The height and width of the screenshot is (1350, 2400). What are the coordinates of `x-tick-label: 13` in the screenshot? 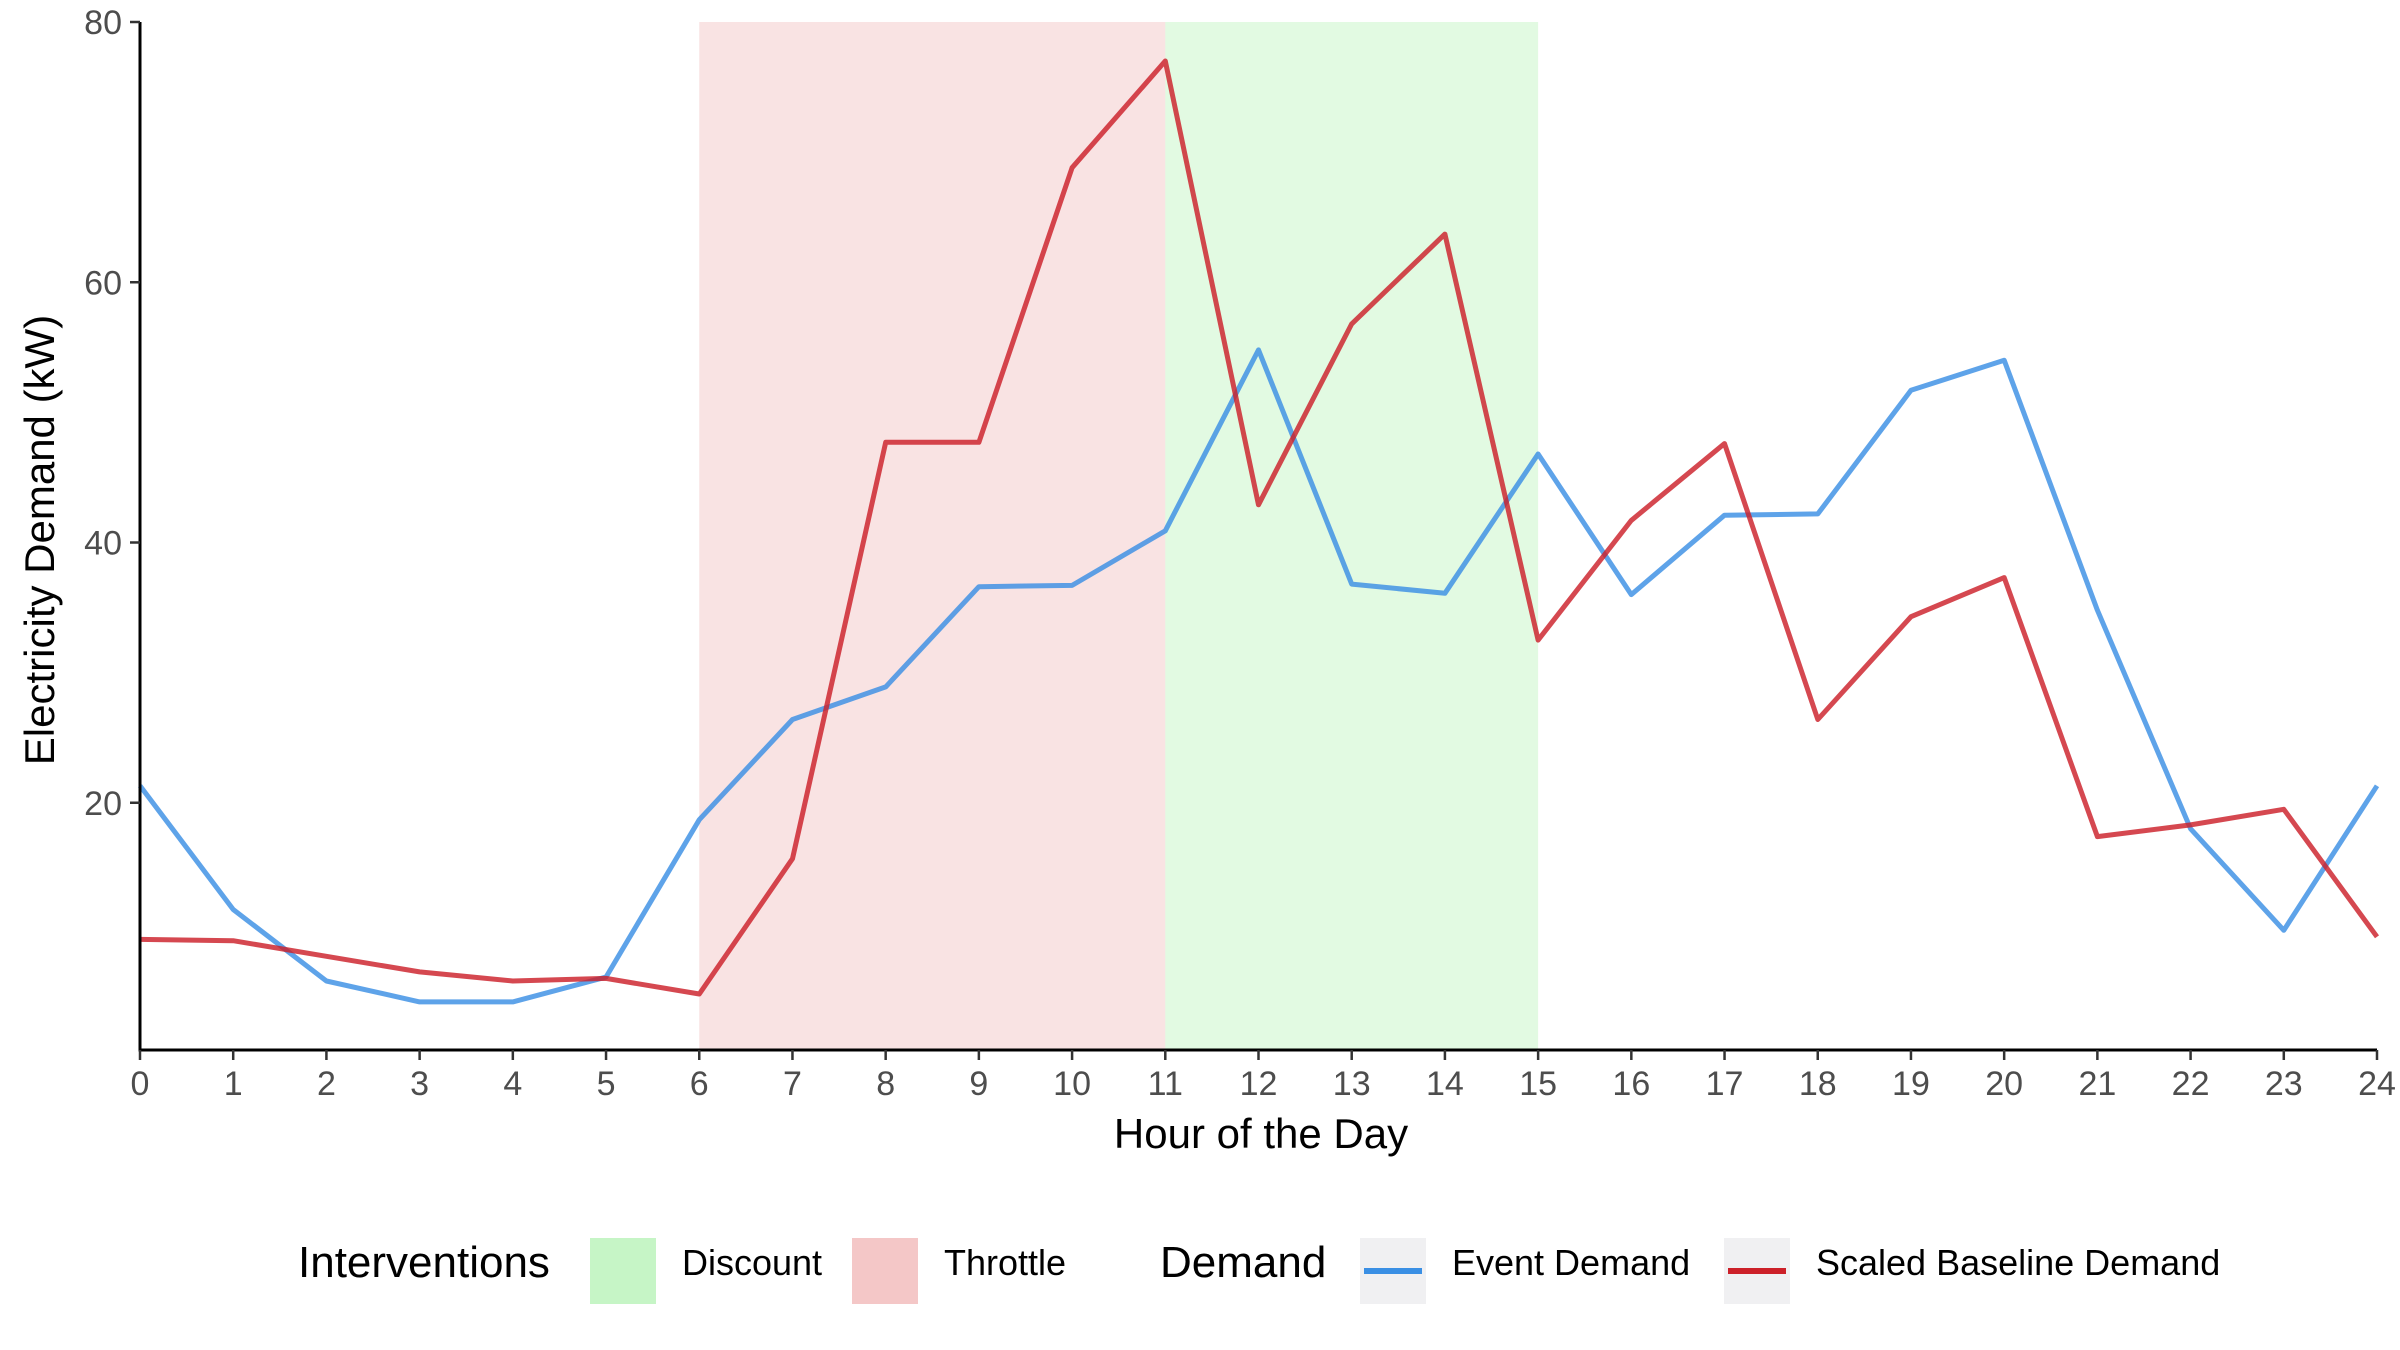 It's located at (1352, 1084).